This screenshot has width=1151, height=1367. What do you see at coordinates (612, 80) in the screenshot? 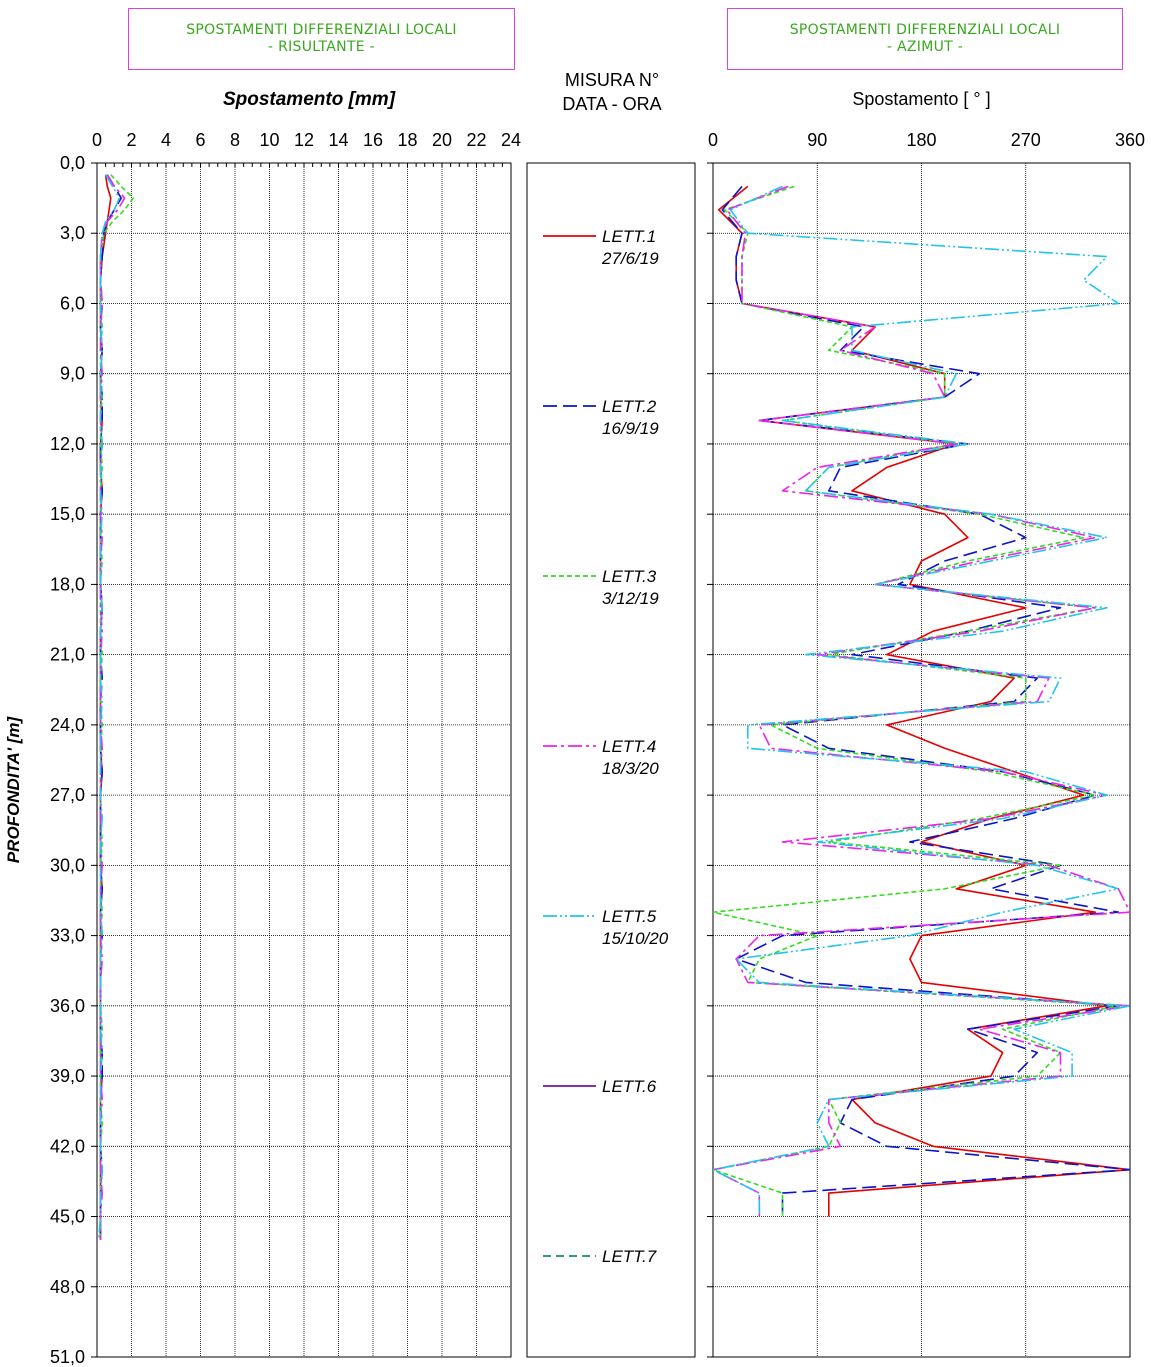
I see `legend-header-misura: MISURA N°` at bounding box center [612, 80].